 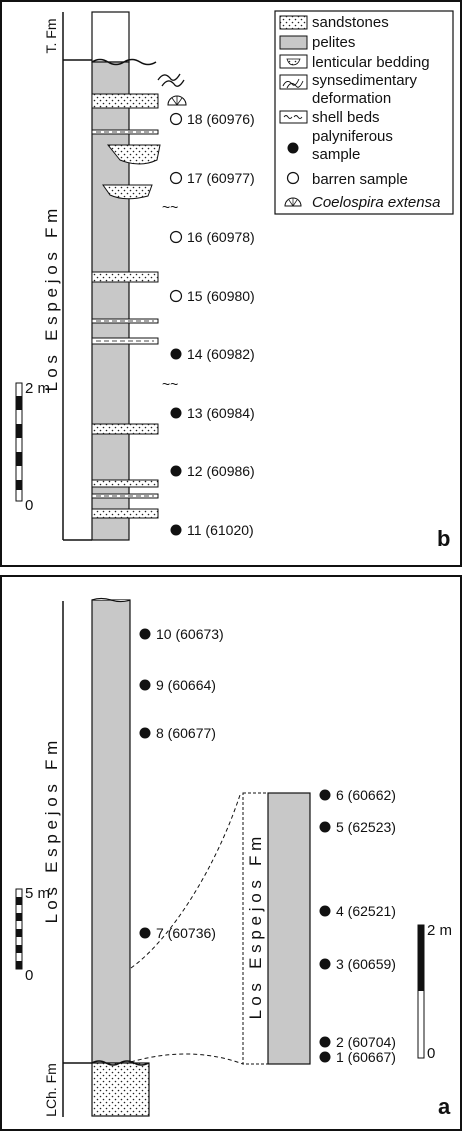 What do you see at coordinates (371, 62) in the screenshot?
I see `legend-lenticular-label: lenticular bedding` at bounding box center [371, 62].